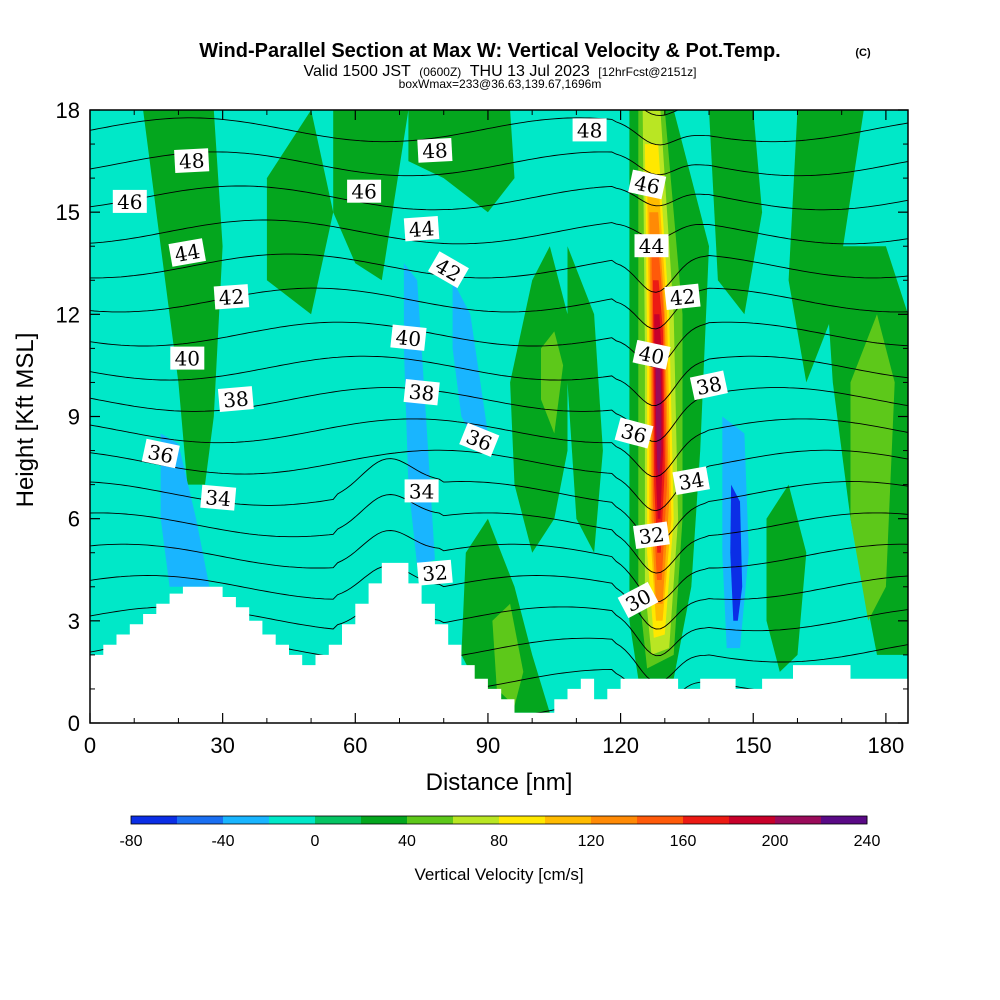 The image size is (1000, 1000). Describe the element at coordinates (867, 841) in the screenshot. I see `colorbar-tick-label: 240` at that location.